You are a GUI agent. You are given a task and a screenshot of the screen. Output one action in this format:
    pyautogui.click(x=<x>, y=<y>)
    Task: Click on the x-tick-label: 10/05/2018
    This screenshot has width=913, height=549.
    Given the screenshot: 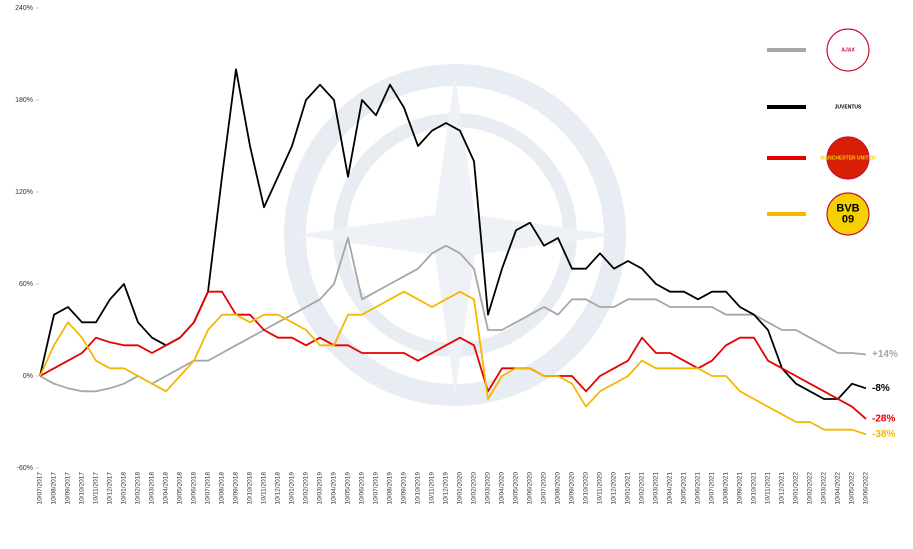 What is the action you would take?
    pyautogui.click(x=180, y=488)
    